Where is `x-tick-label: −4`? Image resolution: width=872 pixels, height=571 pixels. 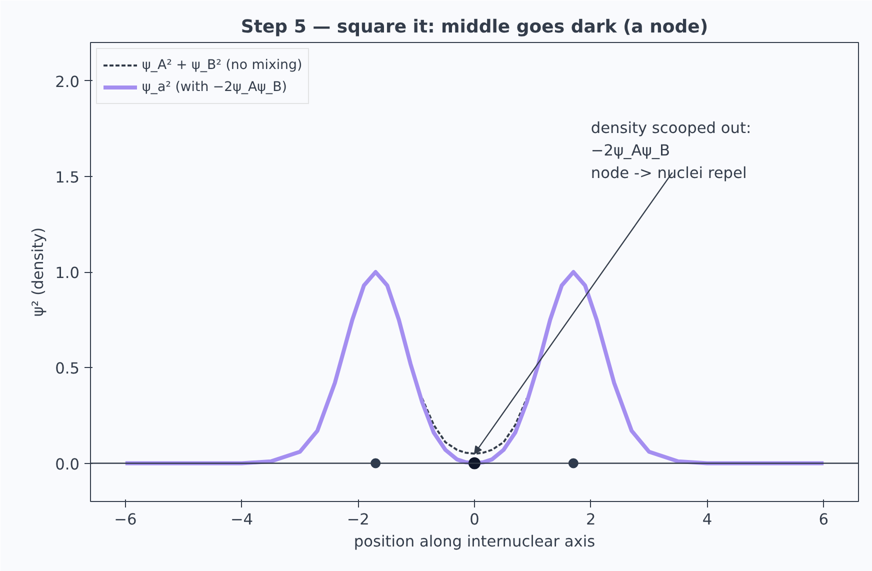 x-tick-label: −4 is located at coordinates (242, 519).